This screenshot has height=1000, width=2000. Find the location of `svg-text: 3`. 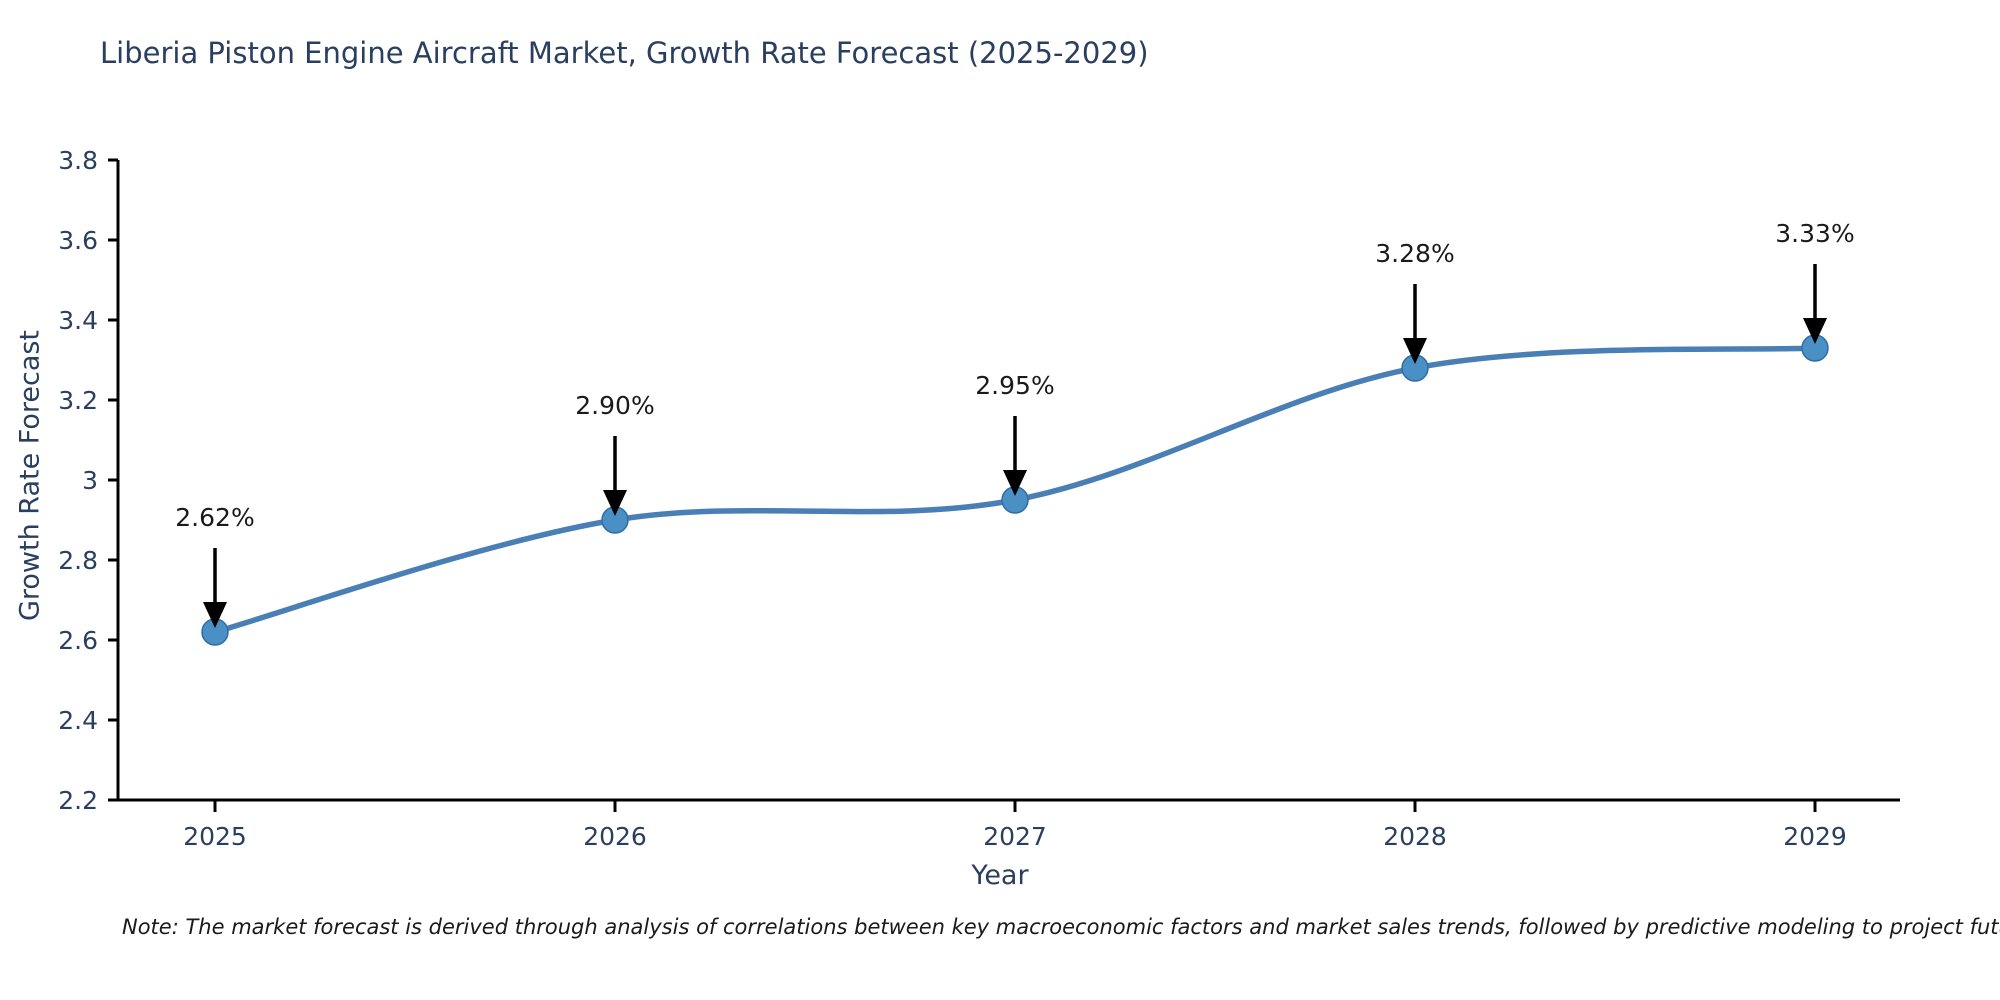

svg-text: 3 is located at coordinates (90, 480).